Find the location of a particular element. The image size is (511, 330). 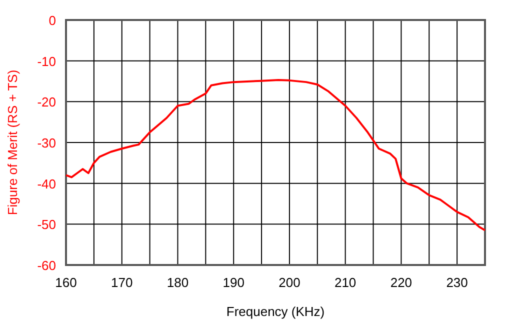

x-tick-label: 230 is located at coordinates (457, 282).